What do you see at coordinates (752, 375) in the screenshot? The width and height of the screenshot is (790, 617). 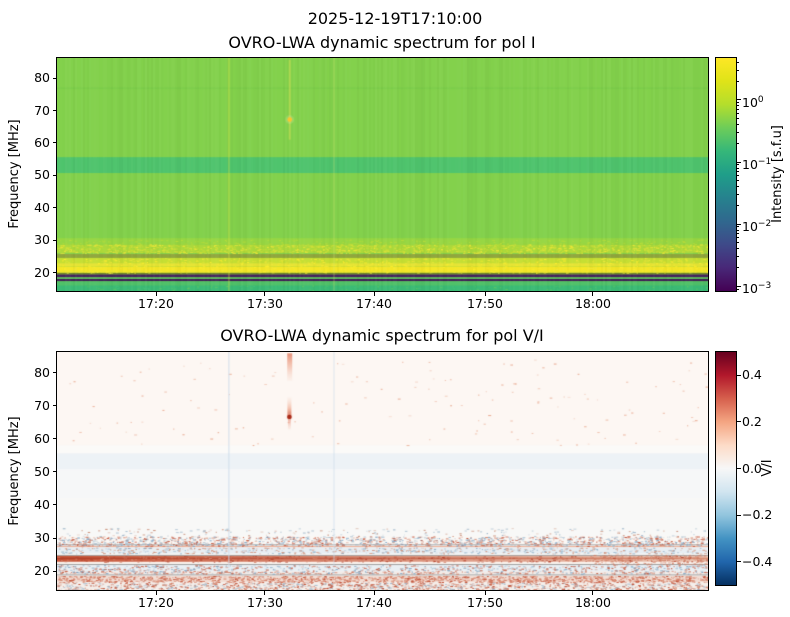 I see `colorbar-tick-label: 0.4` at bounding box center [752, 375].